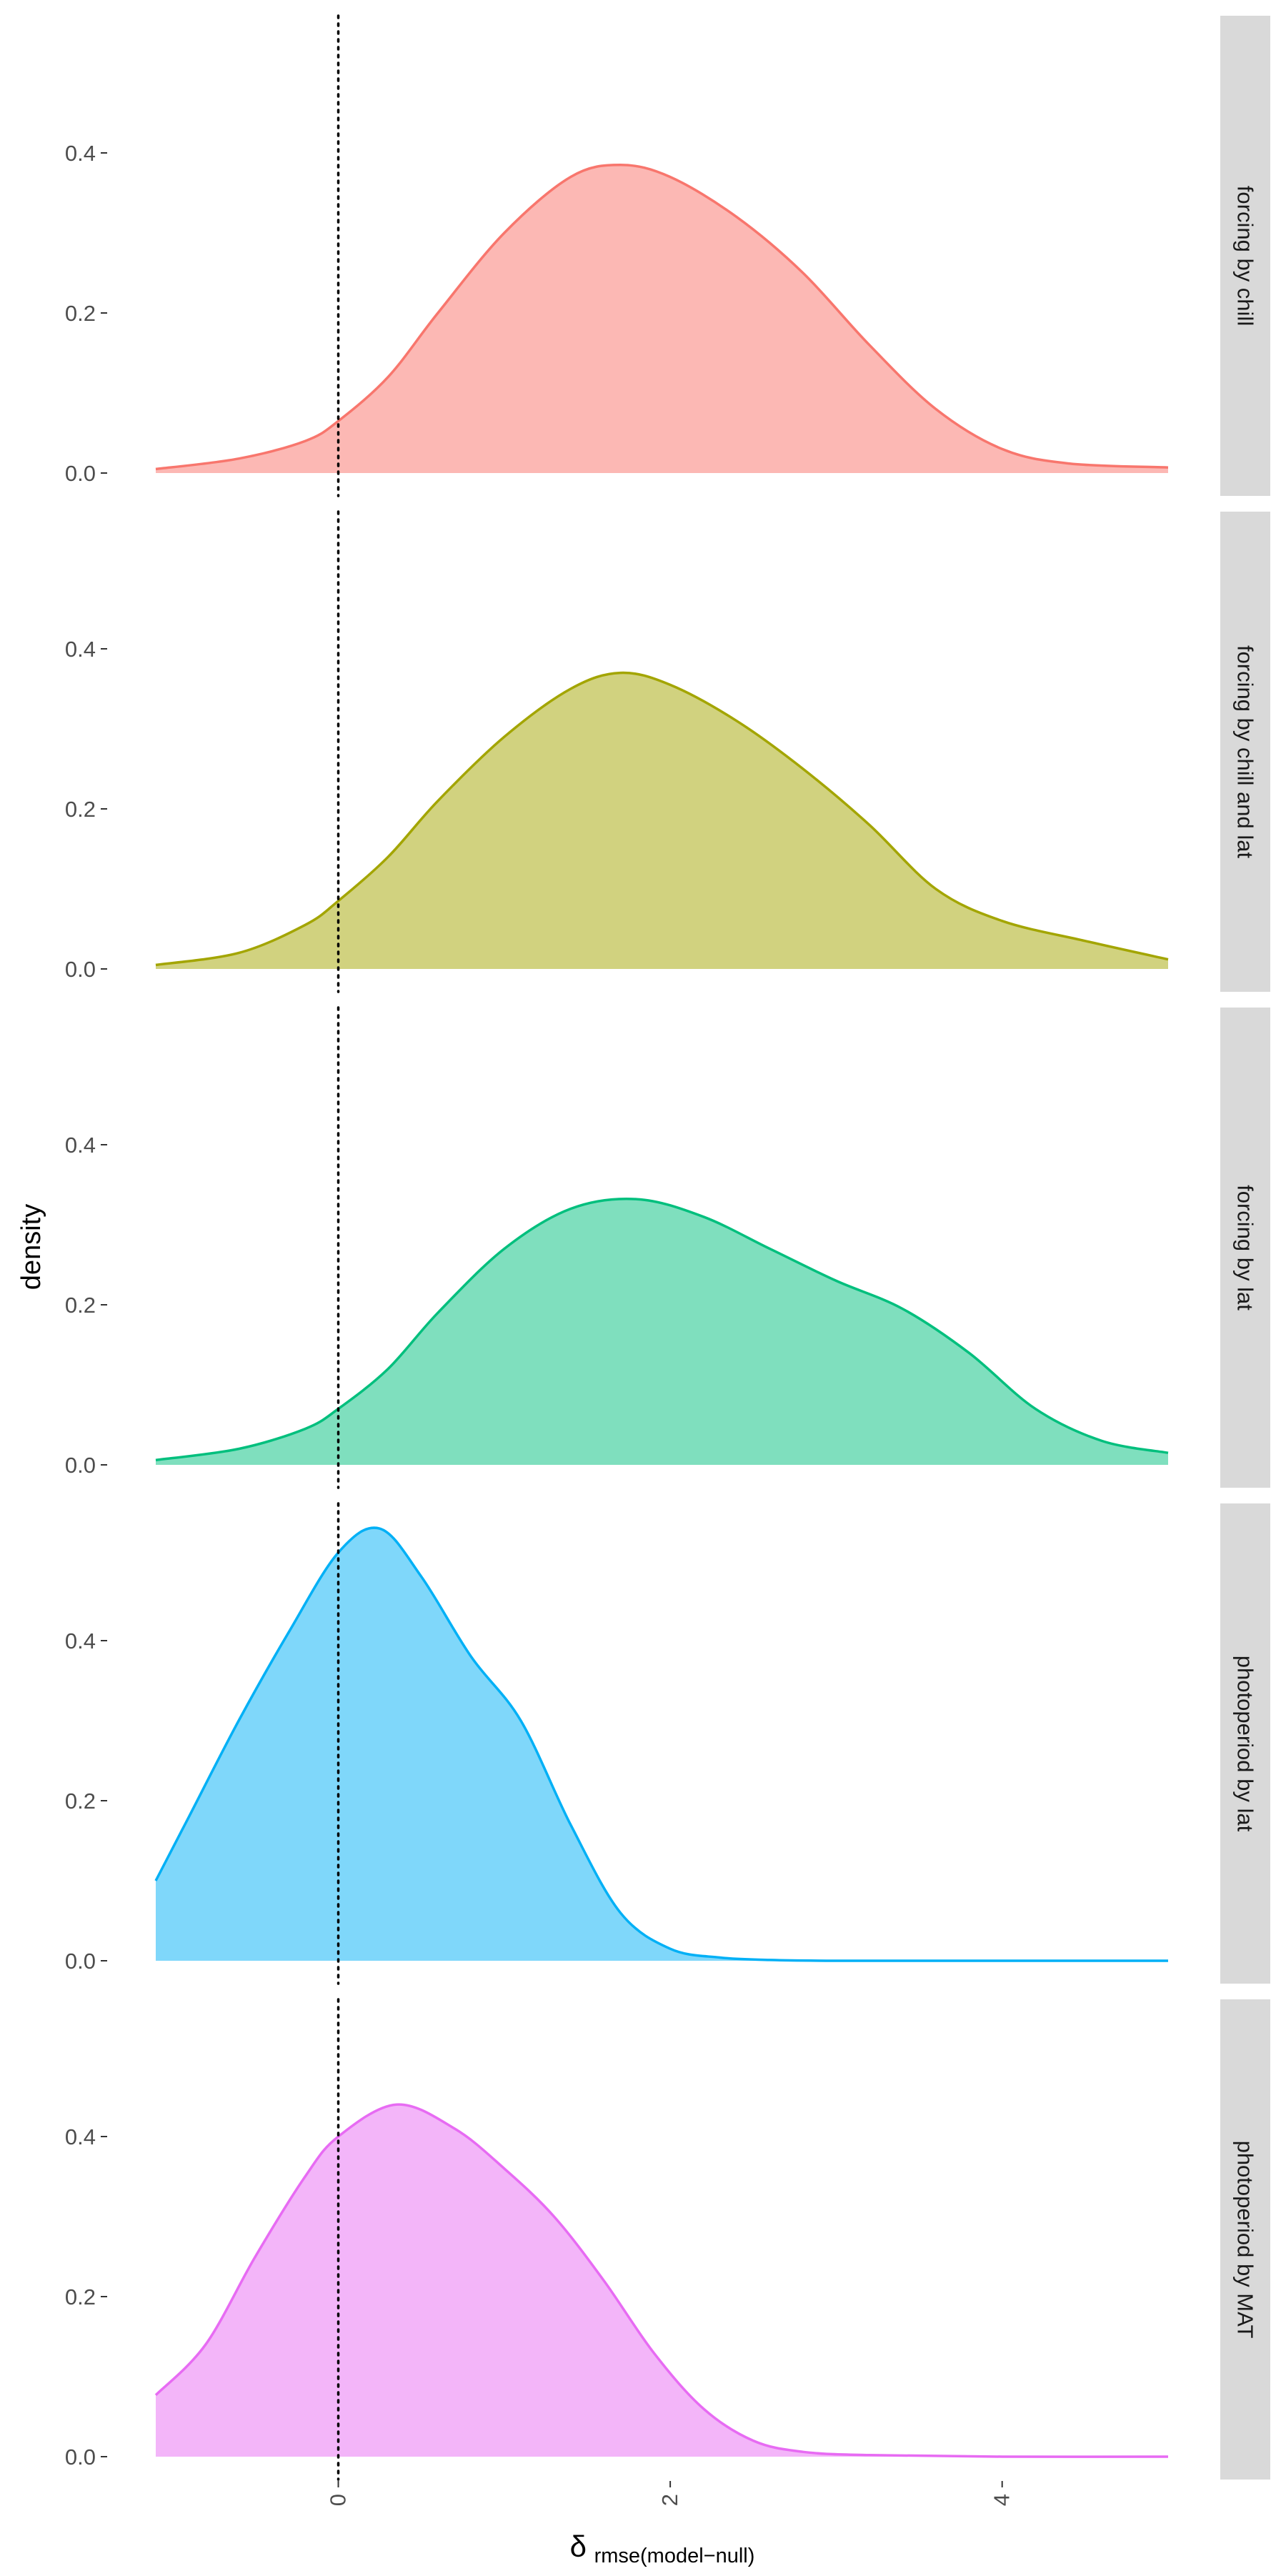 The image size is (1286, 2576). I want to click on x-axis-title-symbol: δ, so click(578, 2546).